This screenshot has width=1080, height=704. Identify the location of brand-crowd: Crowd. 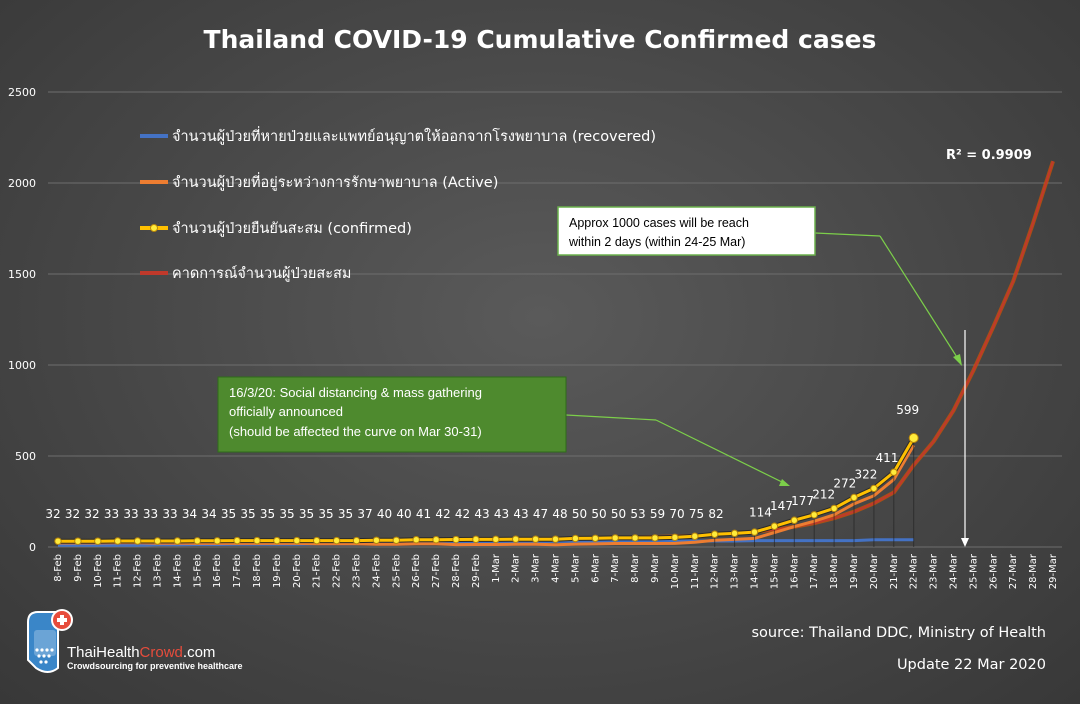
(161, 652).